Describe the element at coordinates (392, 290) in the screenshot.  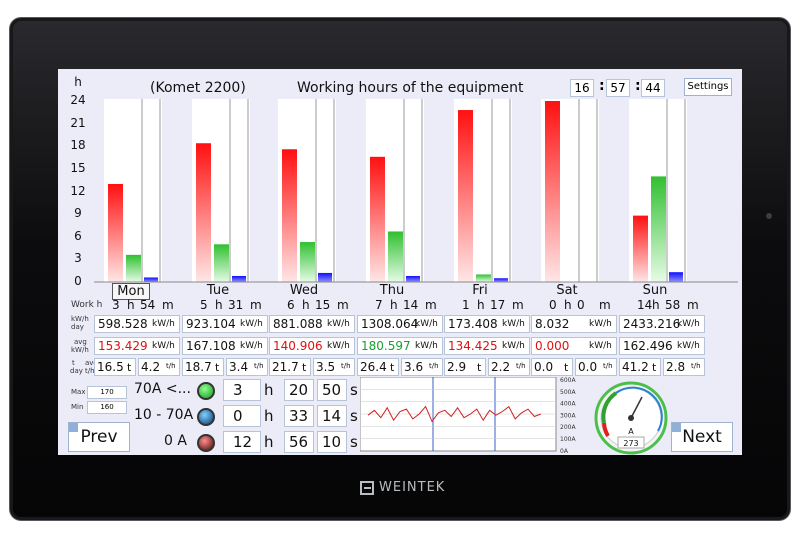
I see `day-label-thu: Thu` at that location.